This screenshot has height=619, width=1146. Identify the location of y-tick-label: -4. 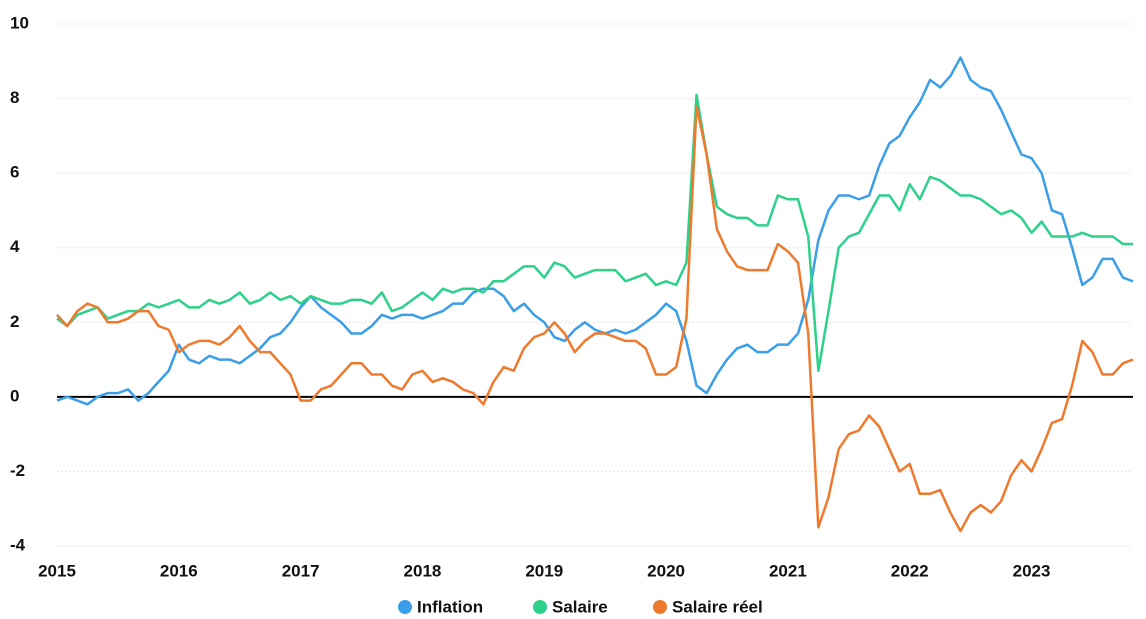
(18, 544).